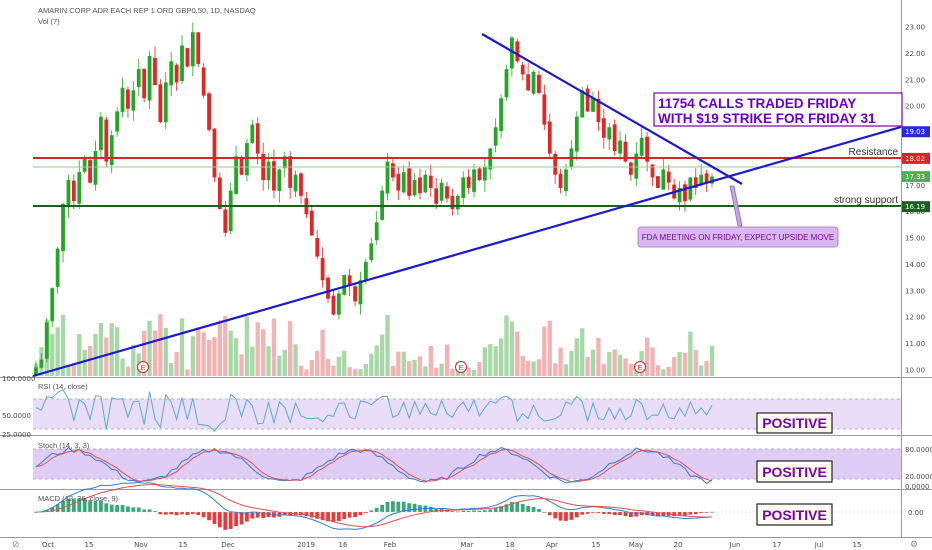 The image size is (932, 550). Describe the element at coordinates (374, 410) in the screenshot. I see `rsi-line` at that location.